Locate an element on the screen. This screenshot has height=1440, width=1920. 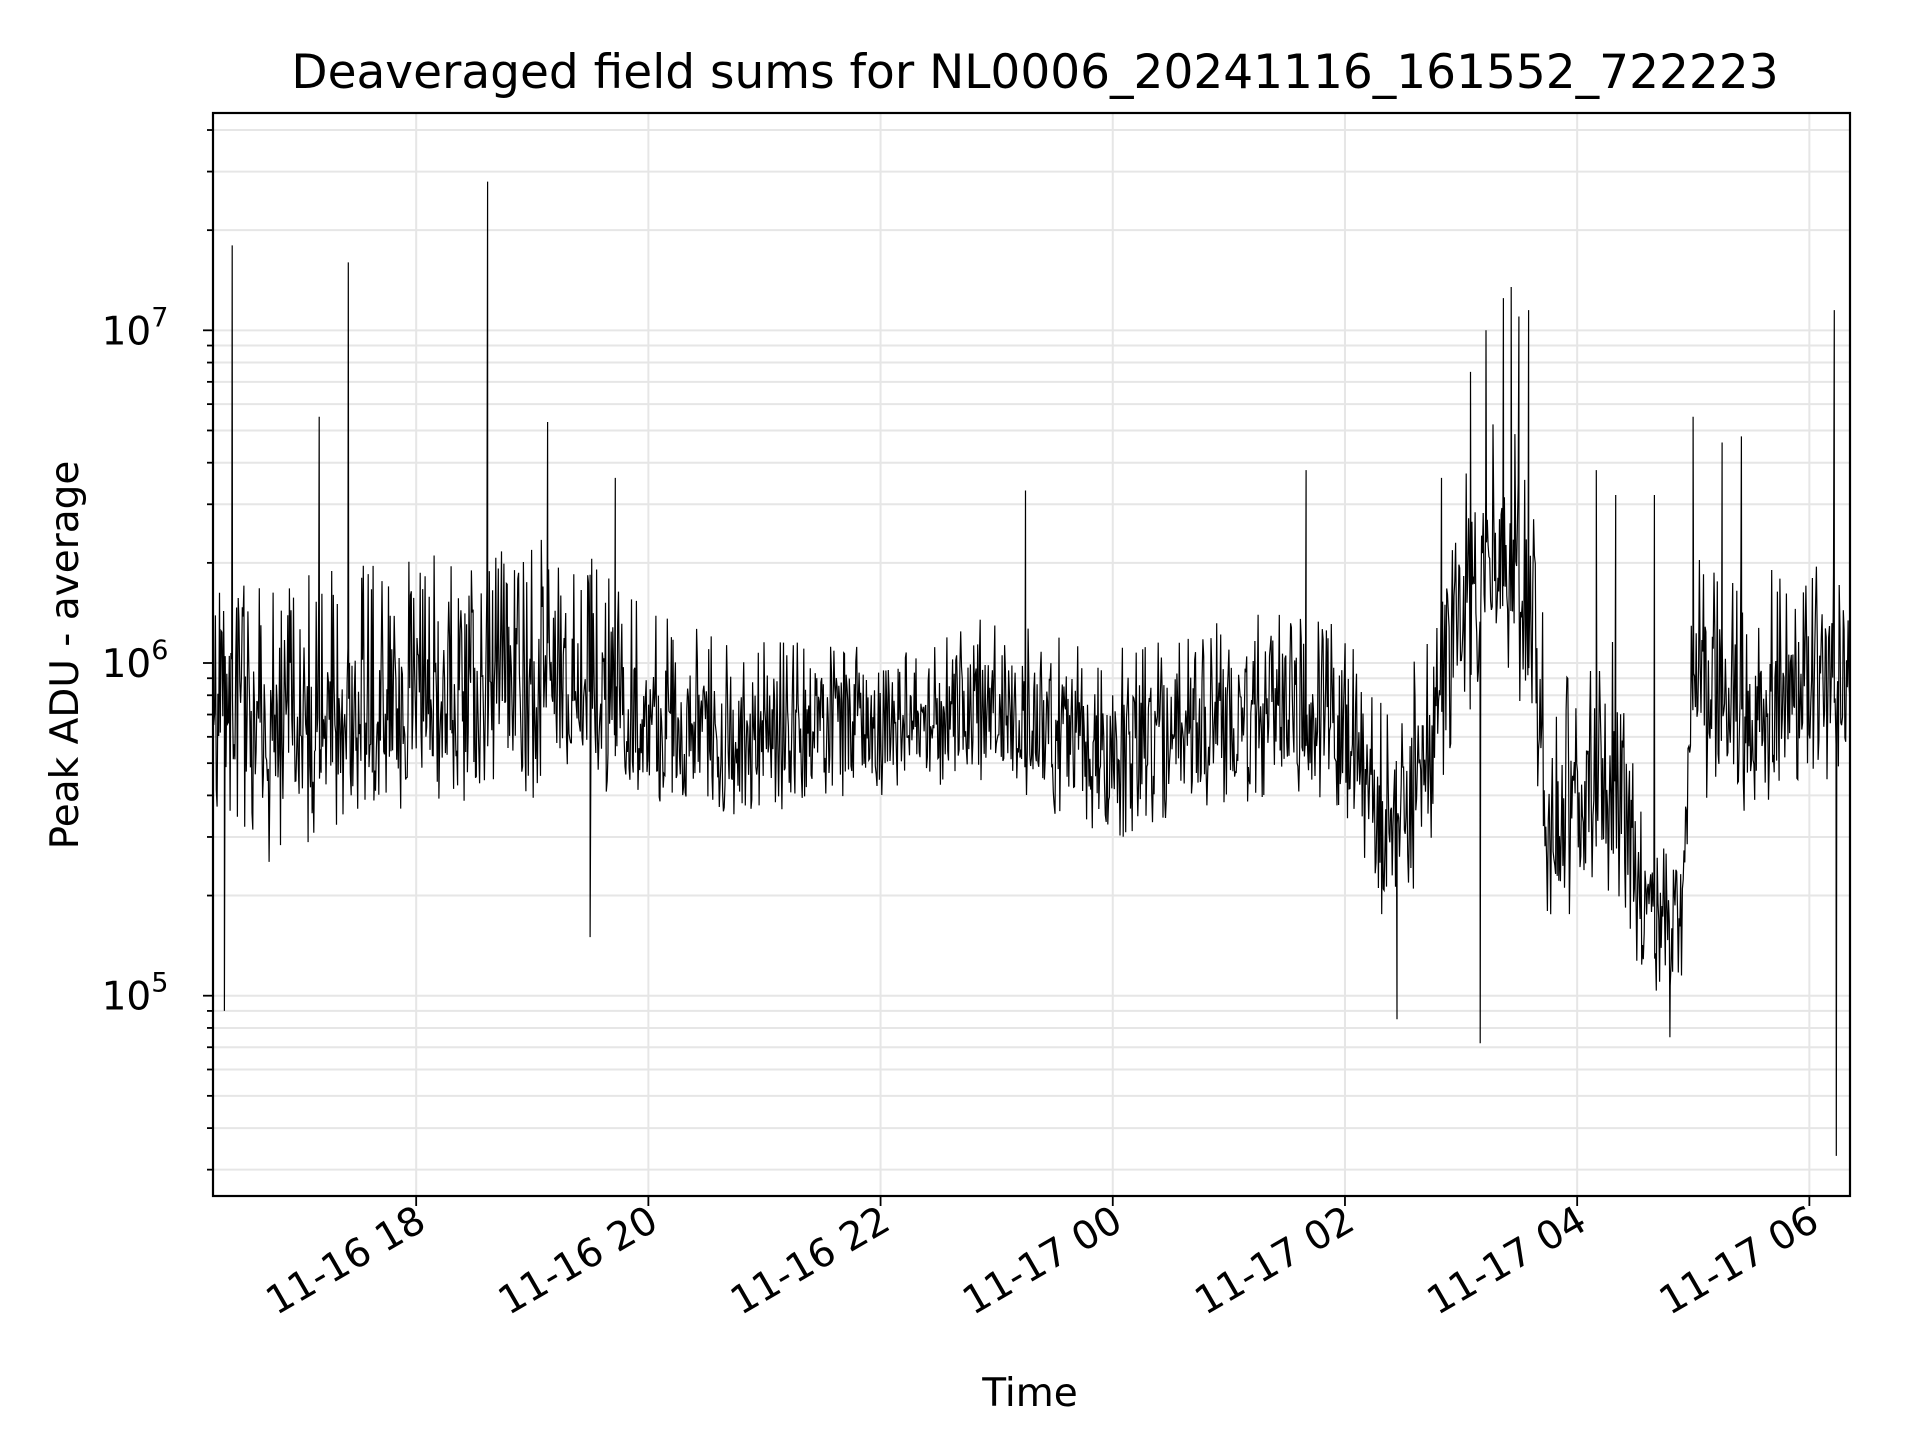
x-axis-label: Time is located at coordinates (1029, 1393).